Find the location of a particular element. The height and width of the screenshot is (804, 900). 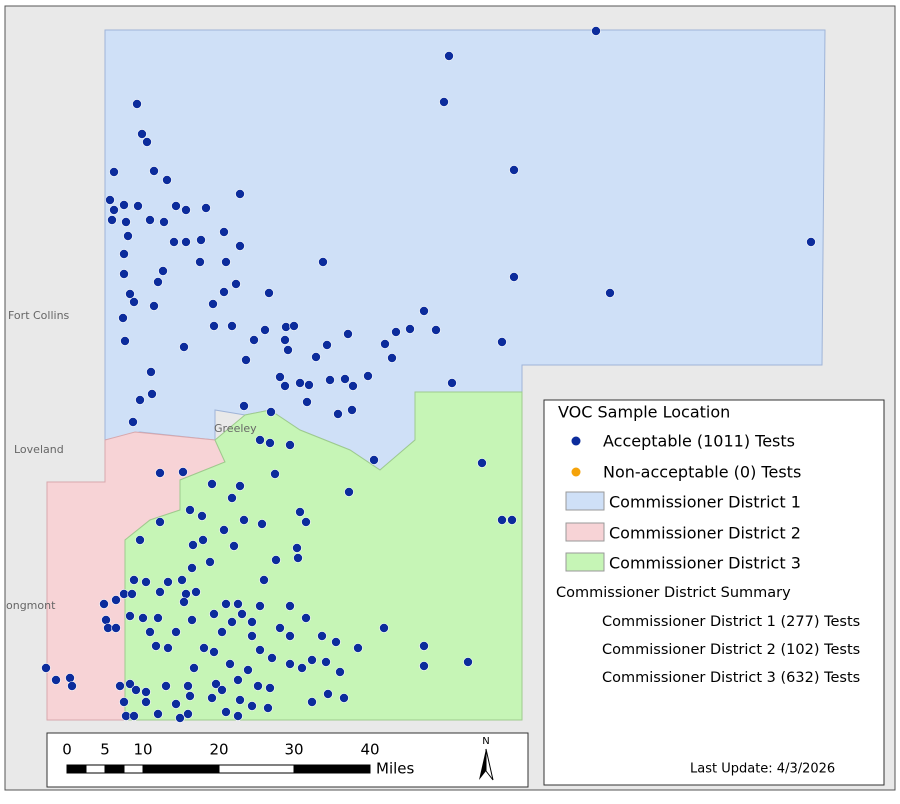

legend-label: Non-acceptable (0) Tests is located at coordinates (702, 472).